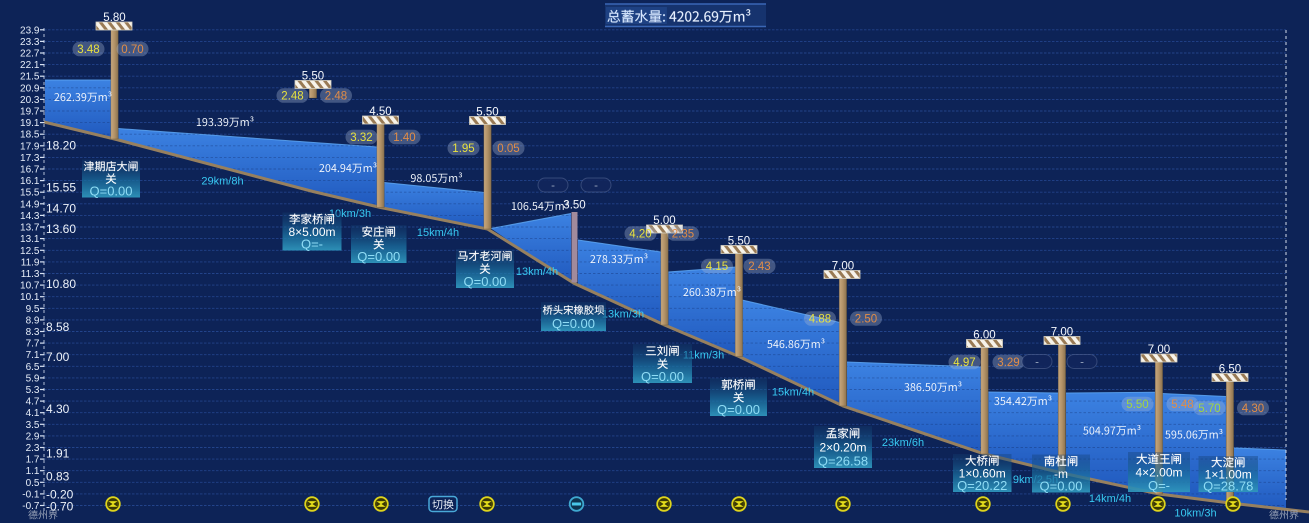 Image resolution: width=1309 pixels, height=523 pixels. Describe the element at coordinates (30, 297) in the screenshot. I see `svg-text: 10.1` at that location.